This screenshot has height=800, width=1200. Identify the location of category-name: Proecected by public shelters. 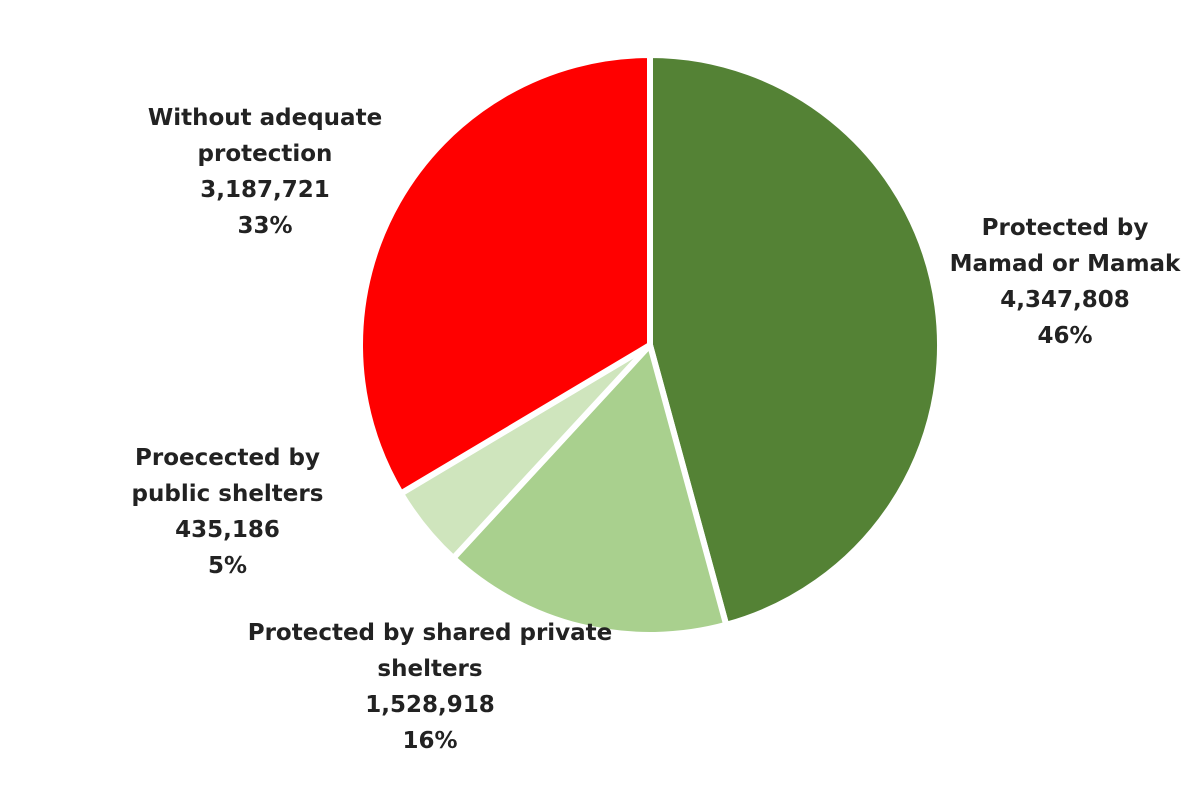
(227, 476).